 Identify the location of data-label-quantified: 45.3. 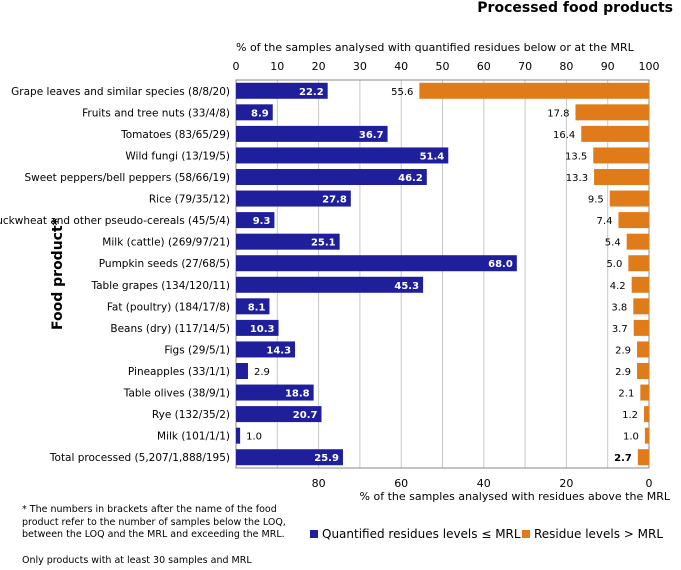
(406, 286).